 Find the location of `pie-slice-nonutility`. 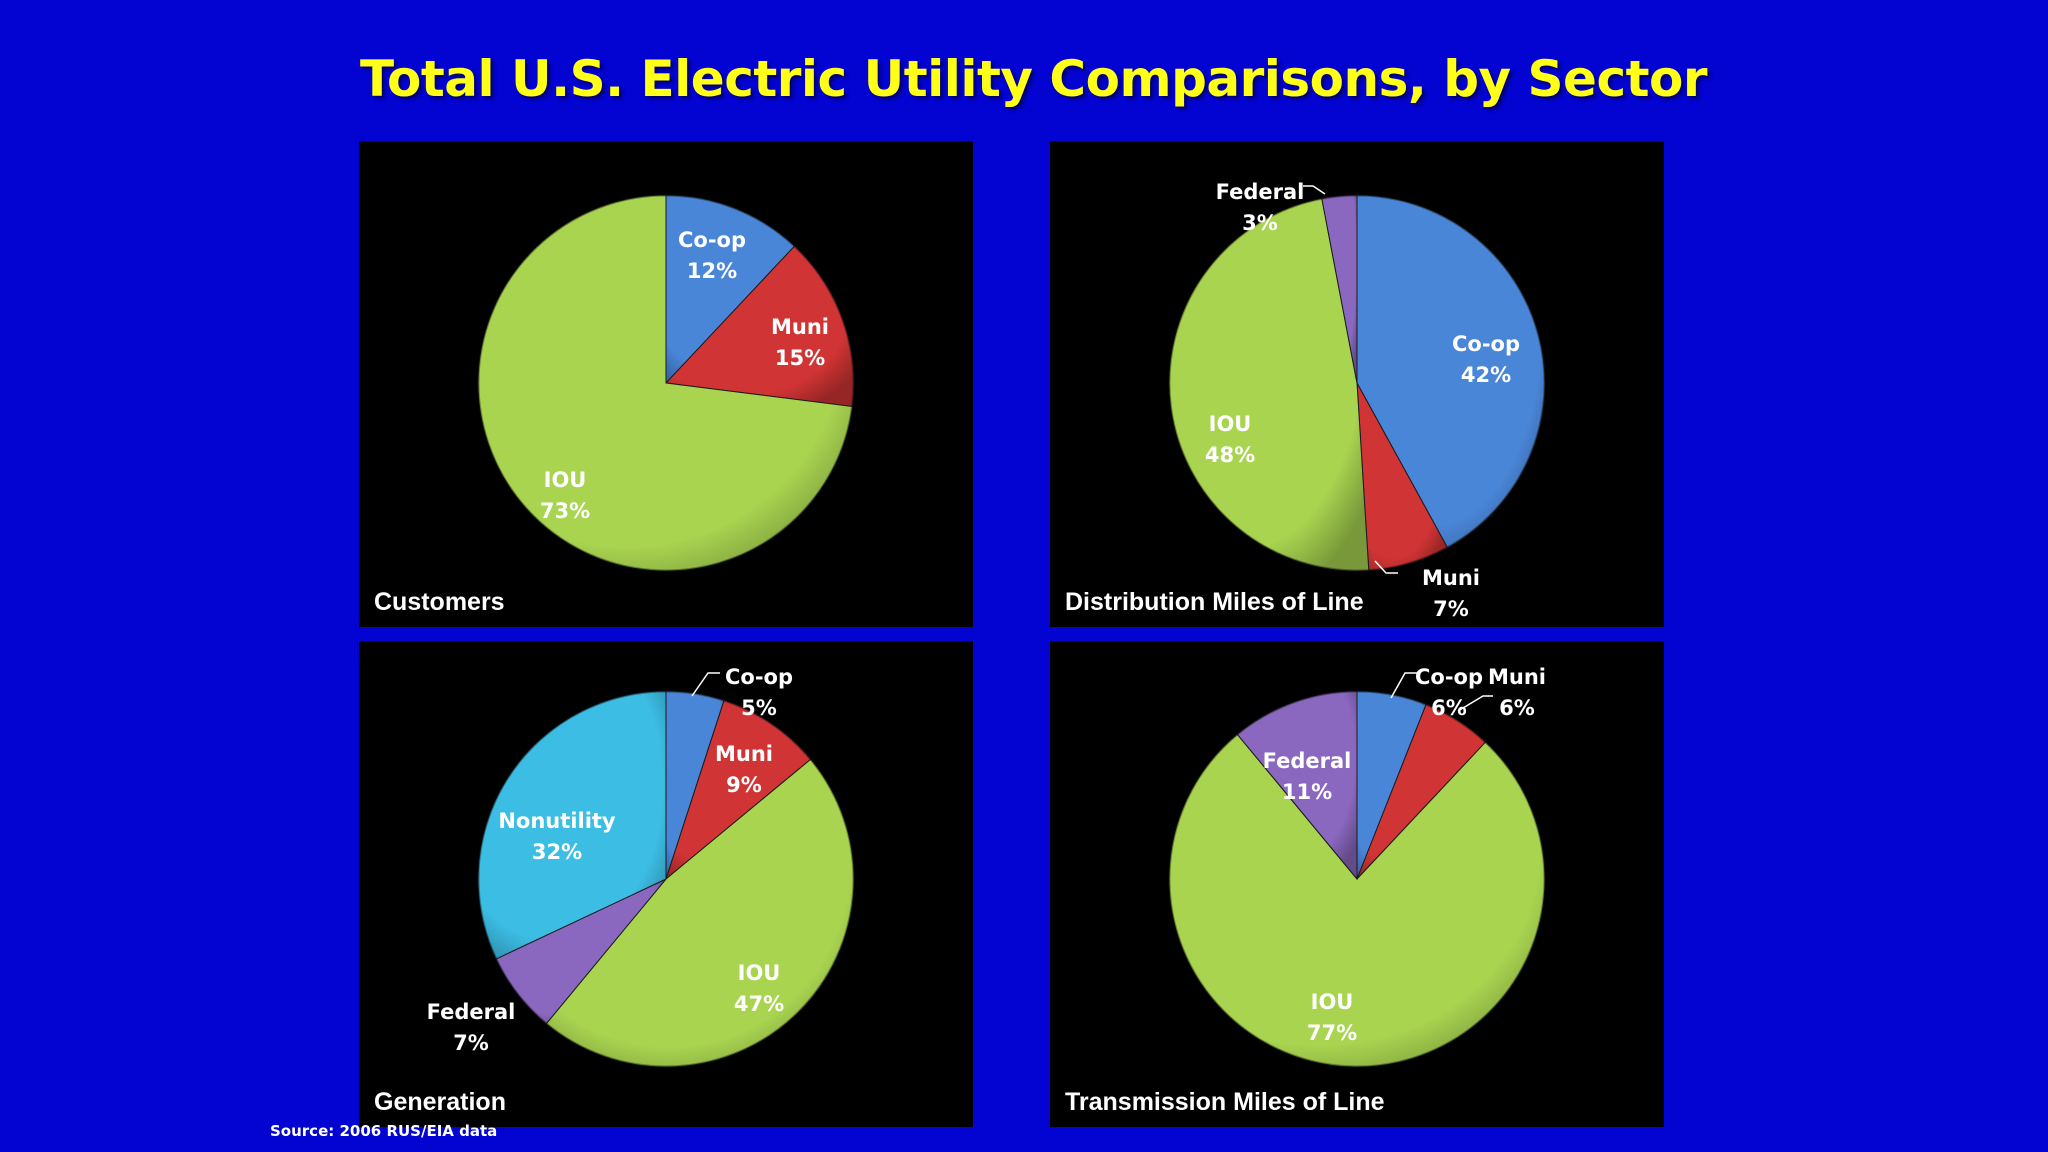

pie-slice-nonutility is located at coordinates (572, 825).